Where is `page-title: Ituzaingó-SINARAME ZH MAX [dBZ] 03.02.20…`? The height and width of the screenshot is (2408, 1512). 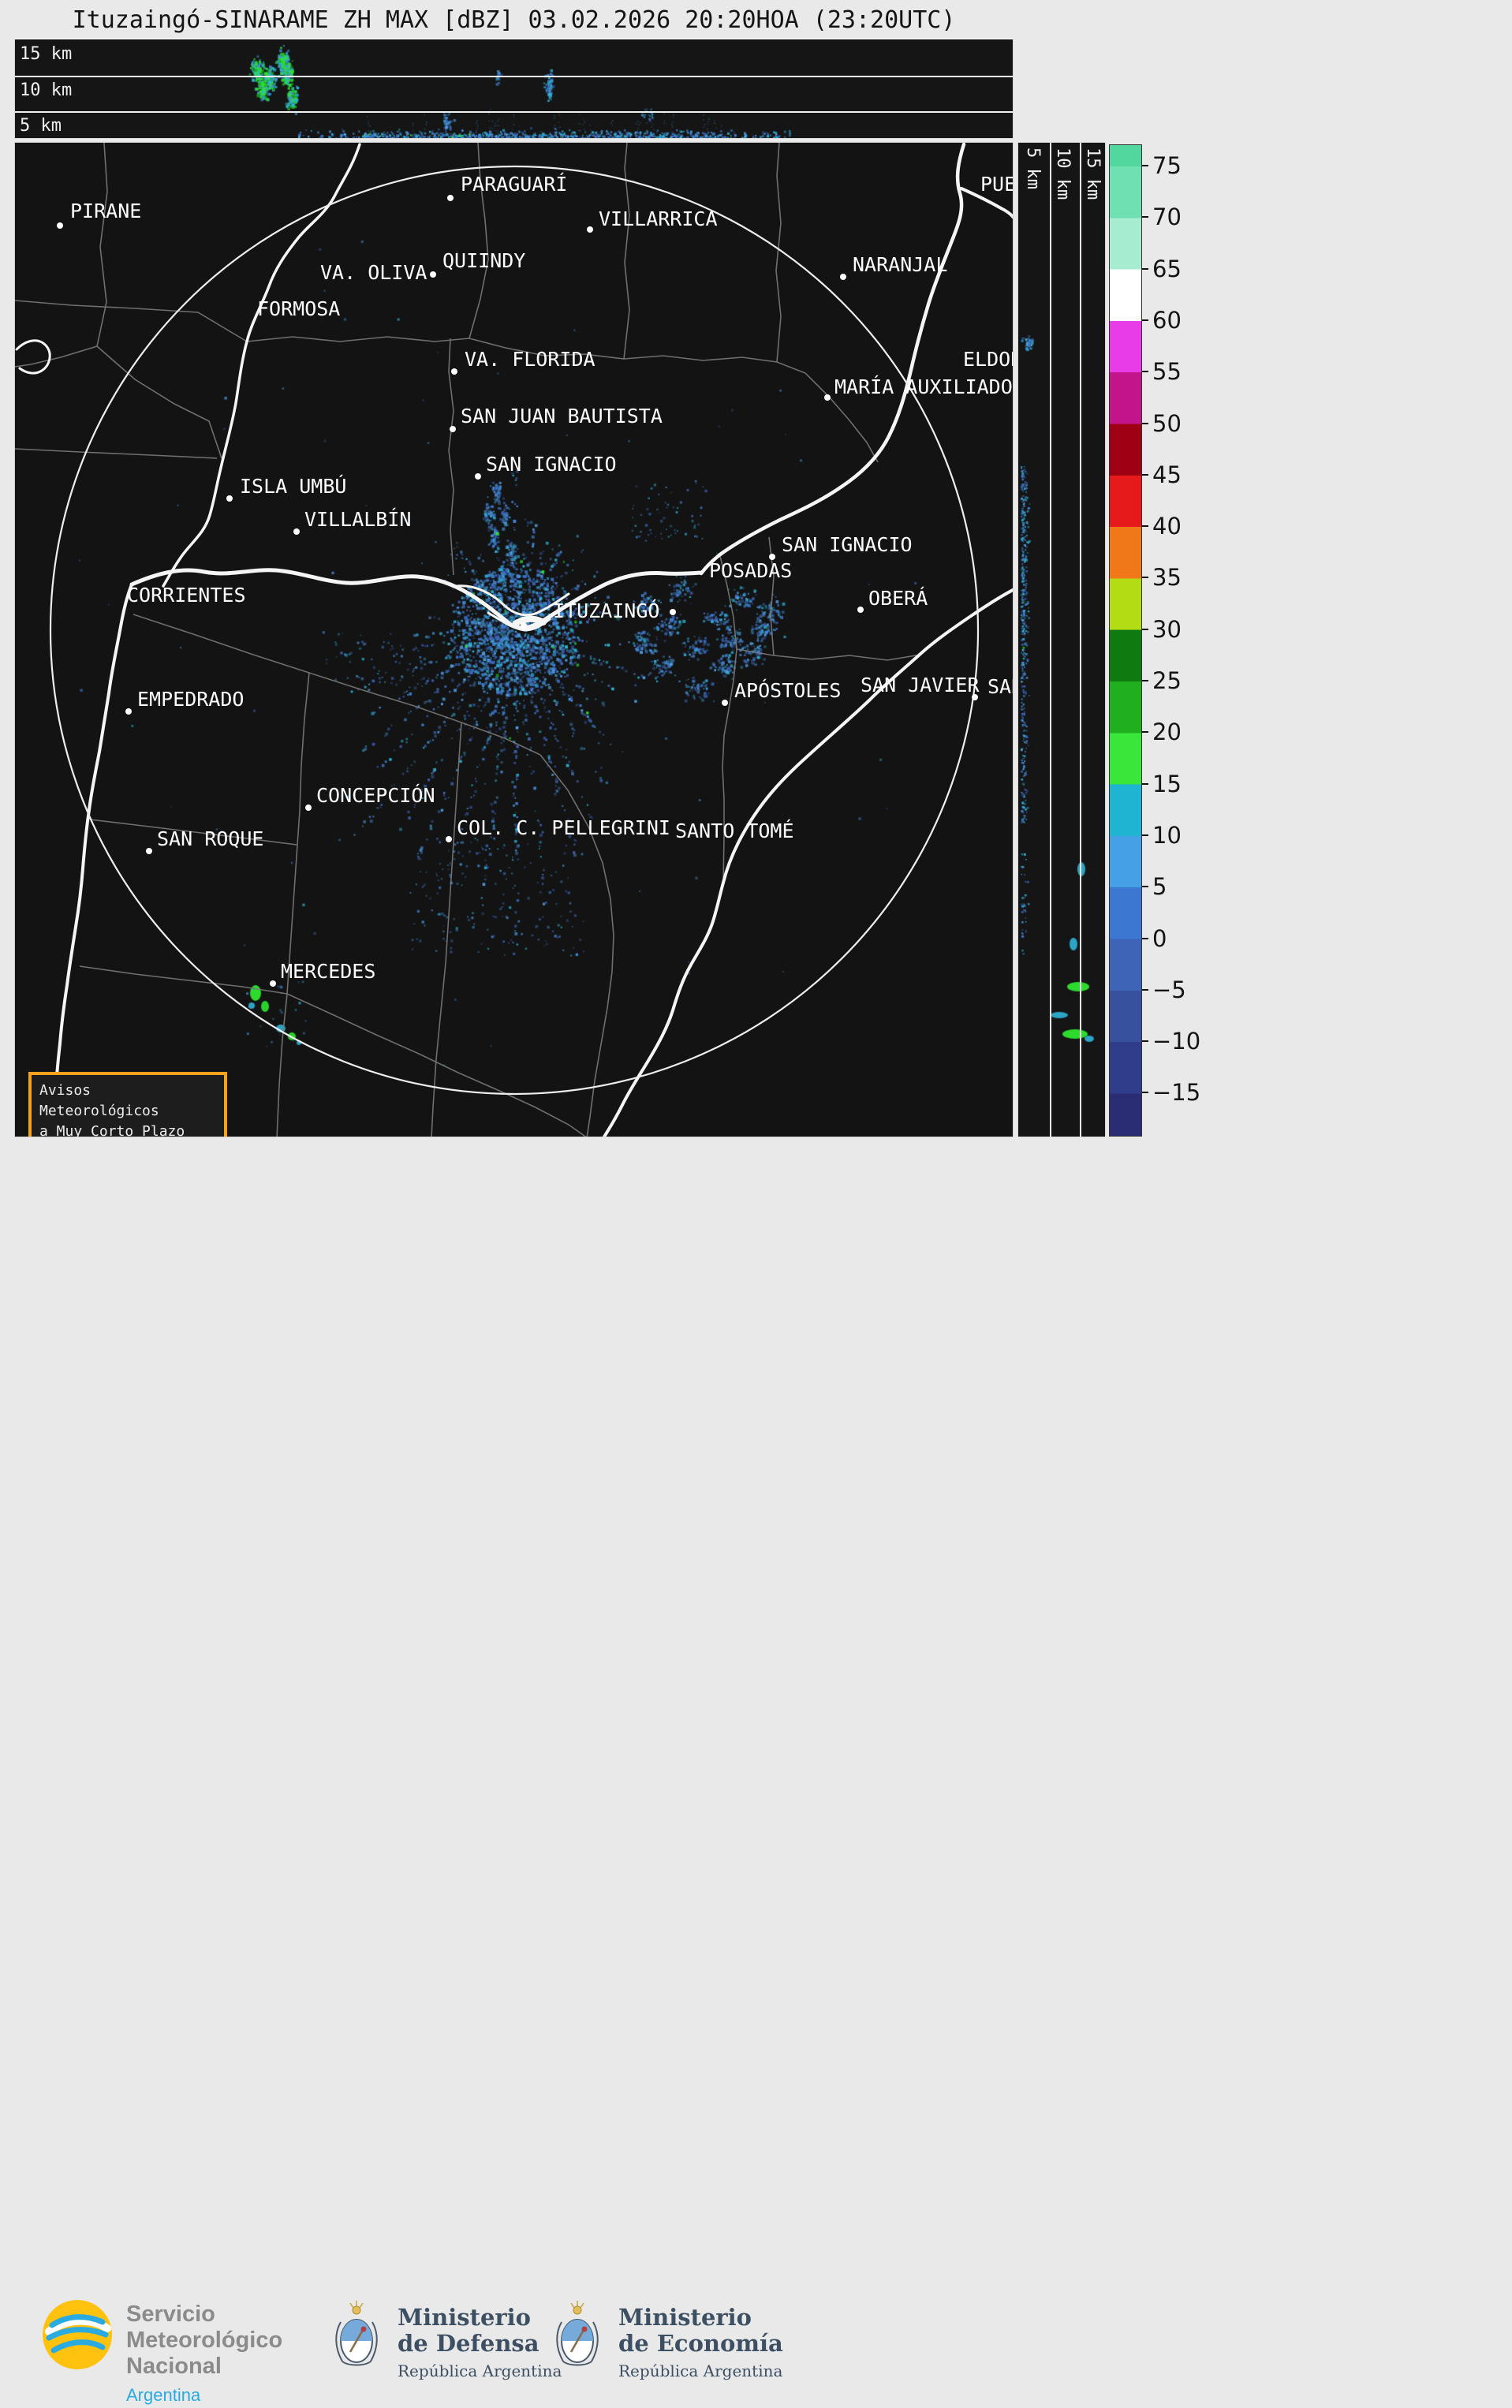
page-title: Ituzaingó-SINARAME ZH MAX [dBZ] 03.02.20… is located at coordinates (514, 20).